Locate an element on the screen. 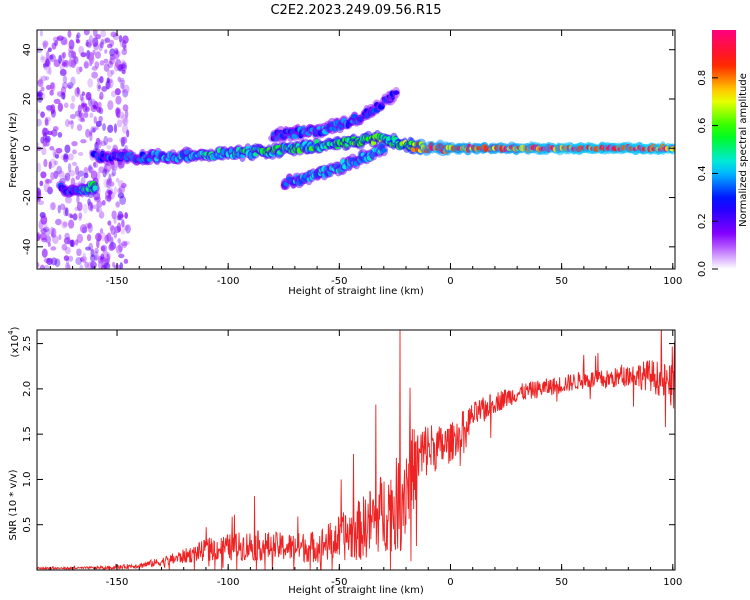 The image size is (750, 600). spectrogram-y-tick-label: 40 is located at coordinates (27, 49).